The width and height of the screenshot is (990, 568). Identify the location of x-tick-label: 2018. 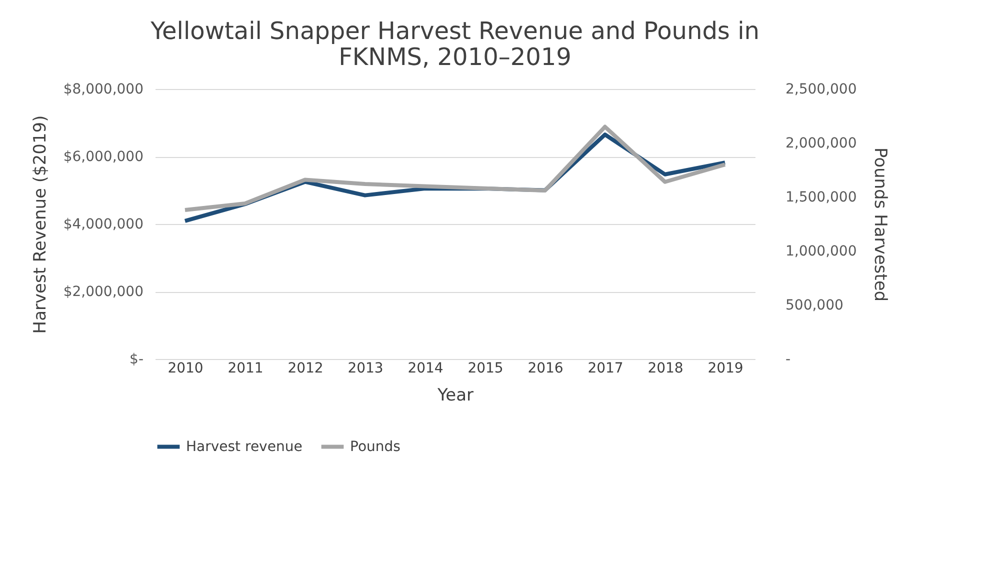
(666, 368).